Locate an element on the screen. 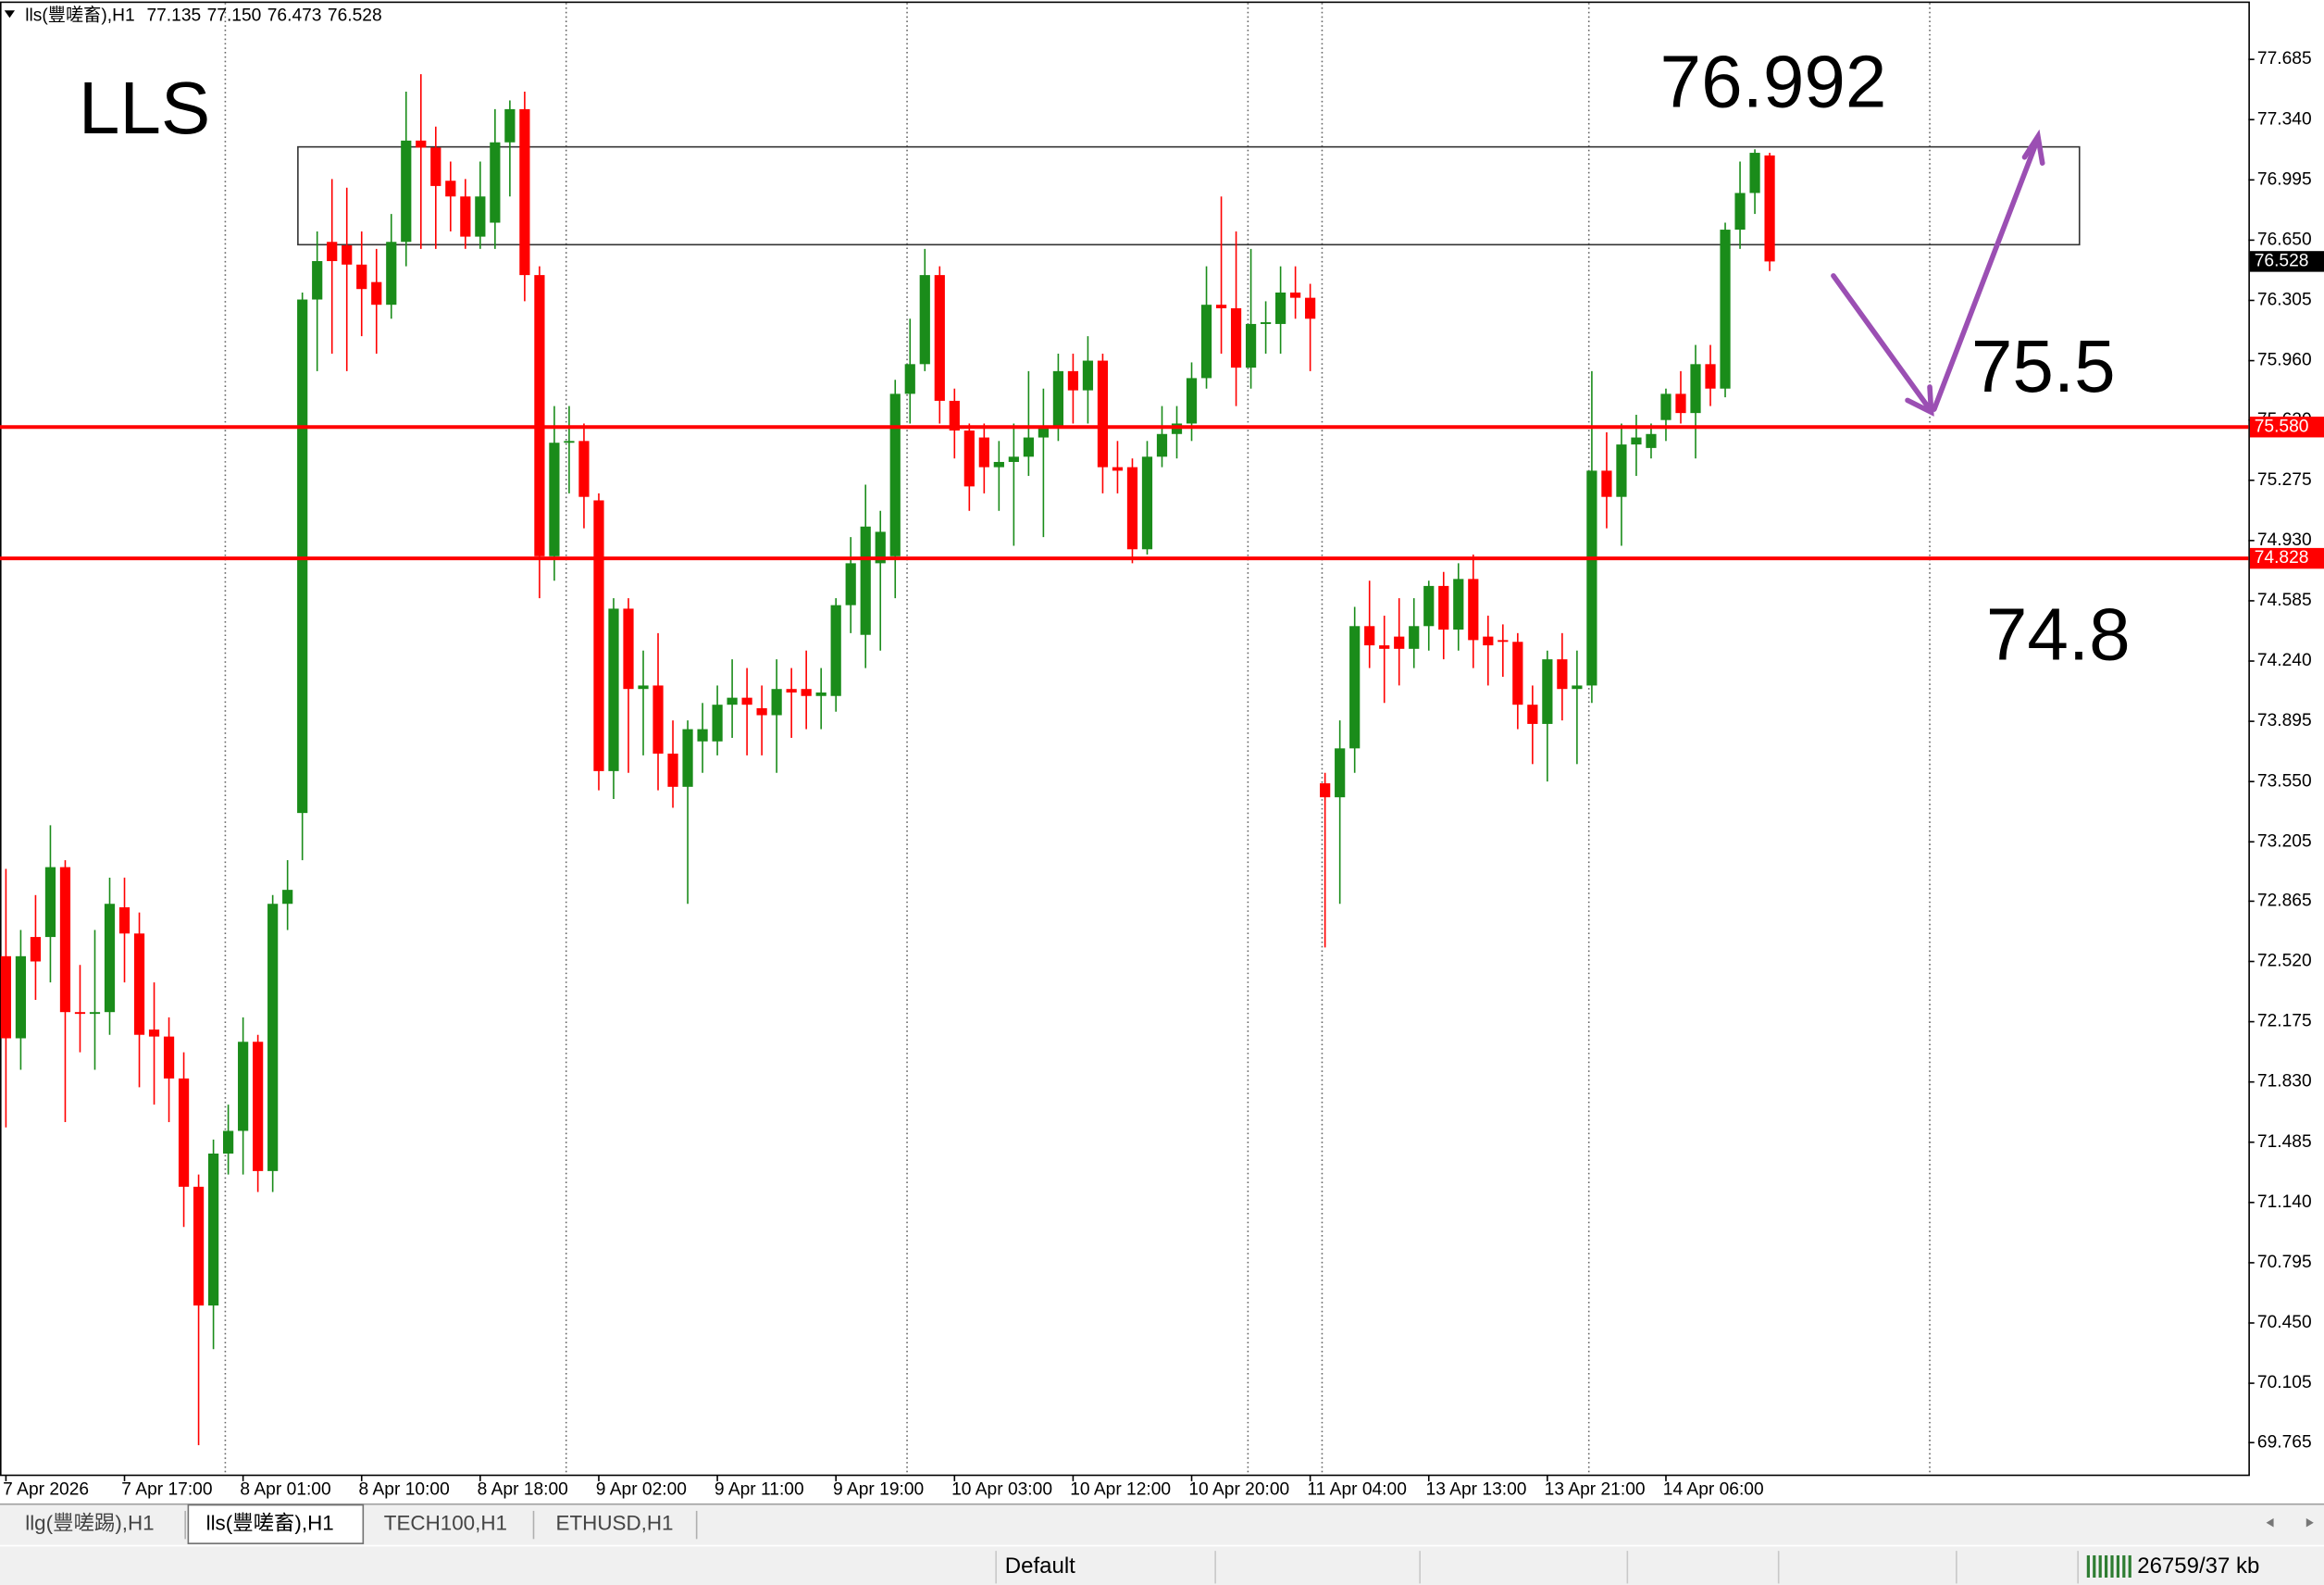 The width and height of the screenshot is (2324, 1585). y-tick-label: 76.305 is located at coordinates (2285, 300).